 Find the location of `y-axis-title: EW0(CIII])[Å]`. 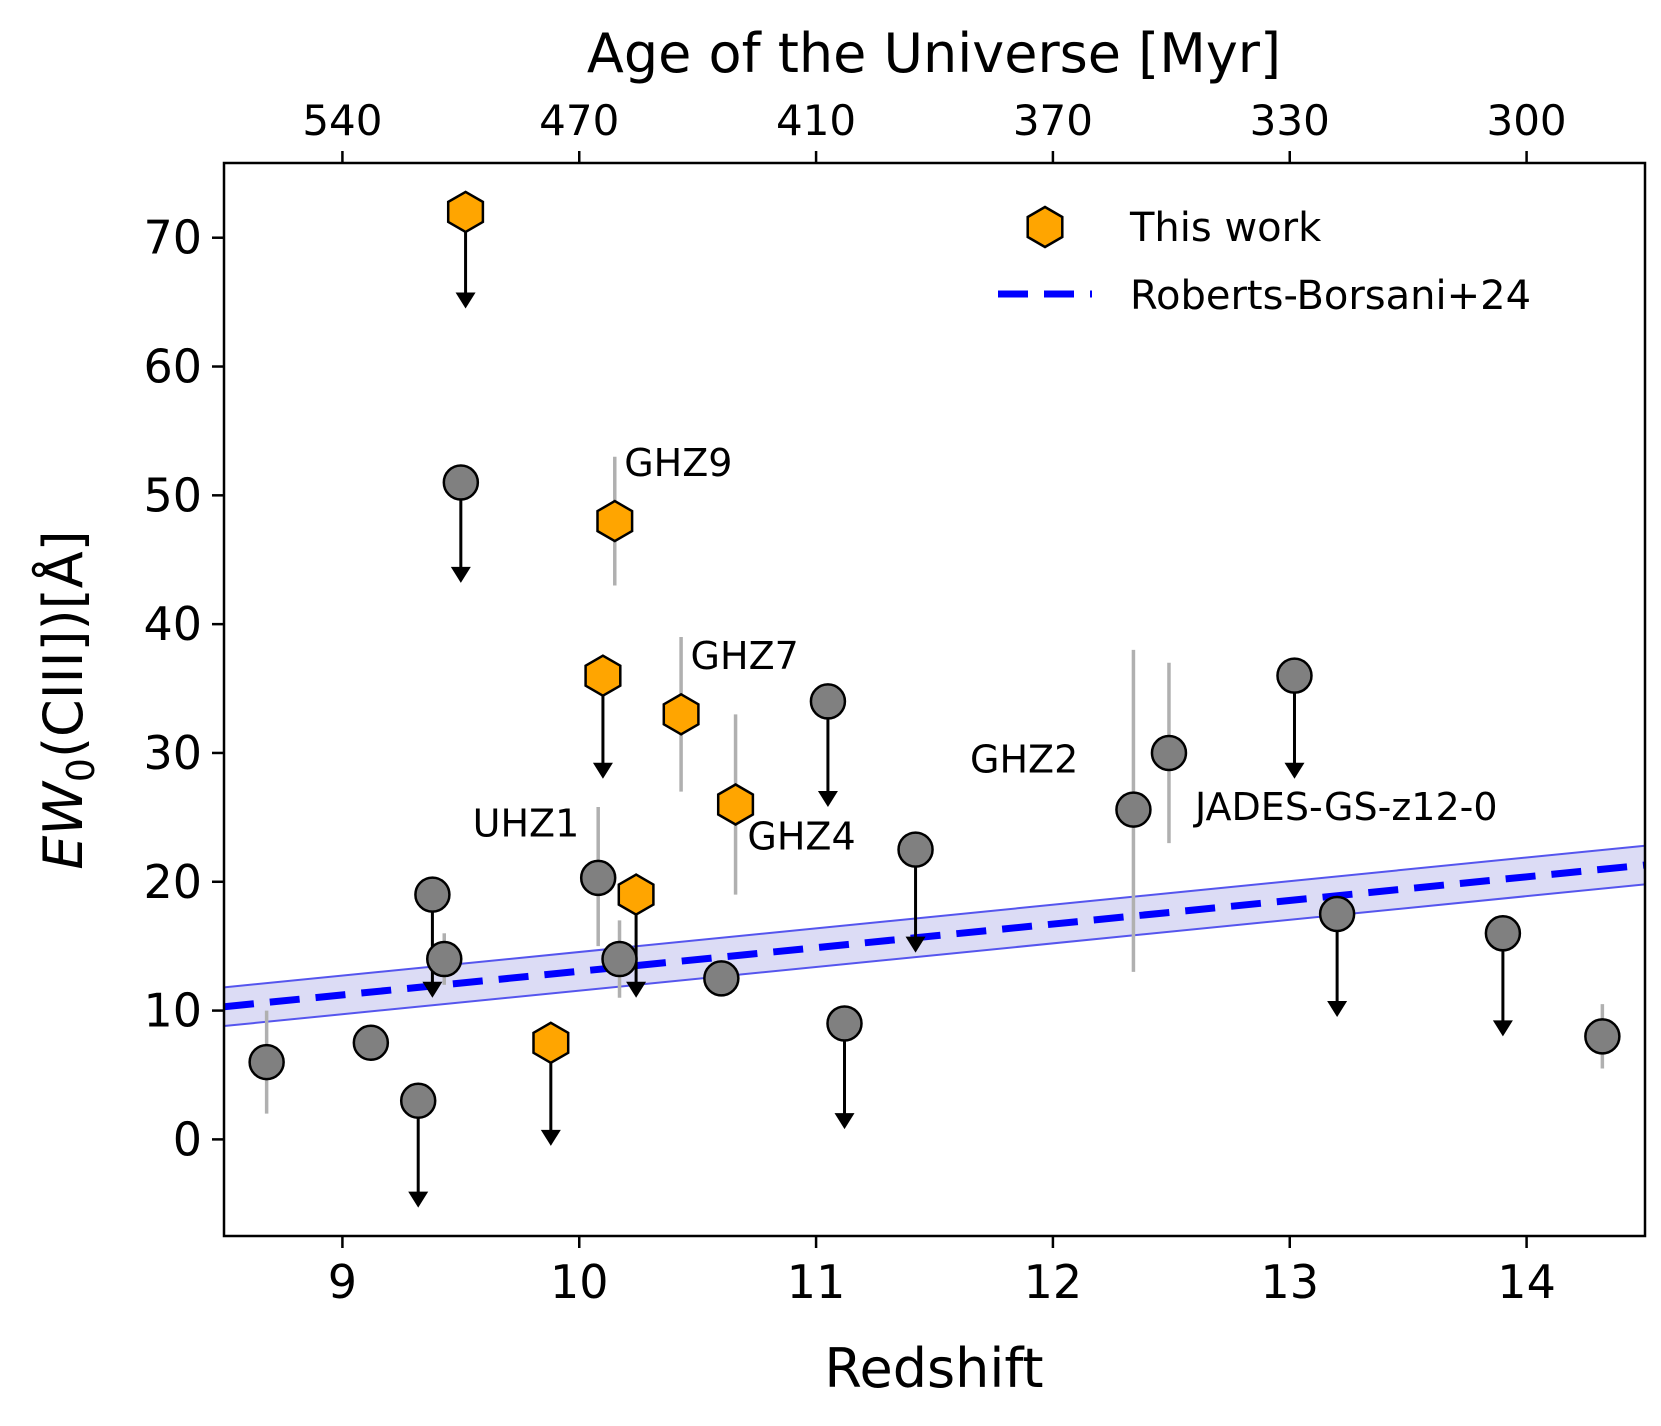

y-axis-title: EW0(CIII])[Å] is located at coordinates (67, 699).